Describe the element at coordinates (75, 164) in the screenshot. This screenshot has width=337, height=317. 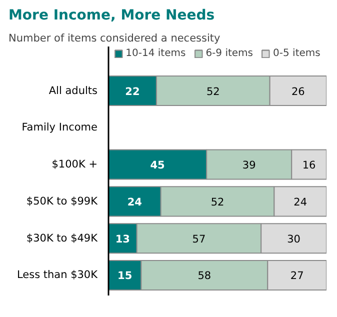
I see `y-tick-label: $100K +` at that location.